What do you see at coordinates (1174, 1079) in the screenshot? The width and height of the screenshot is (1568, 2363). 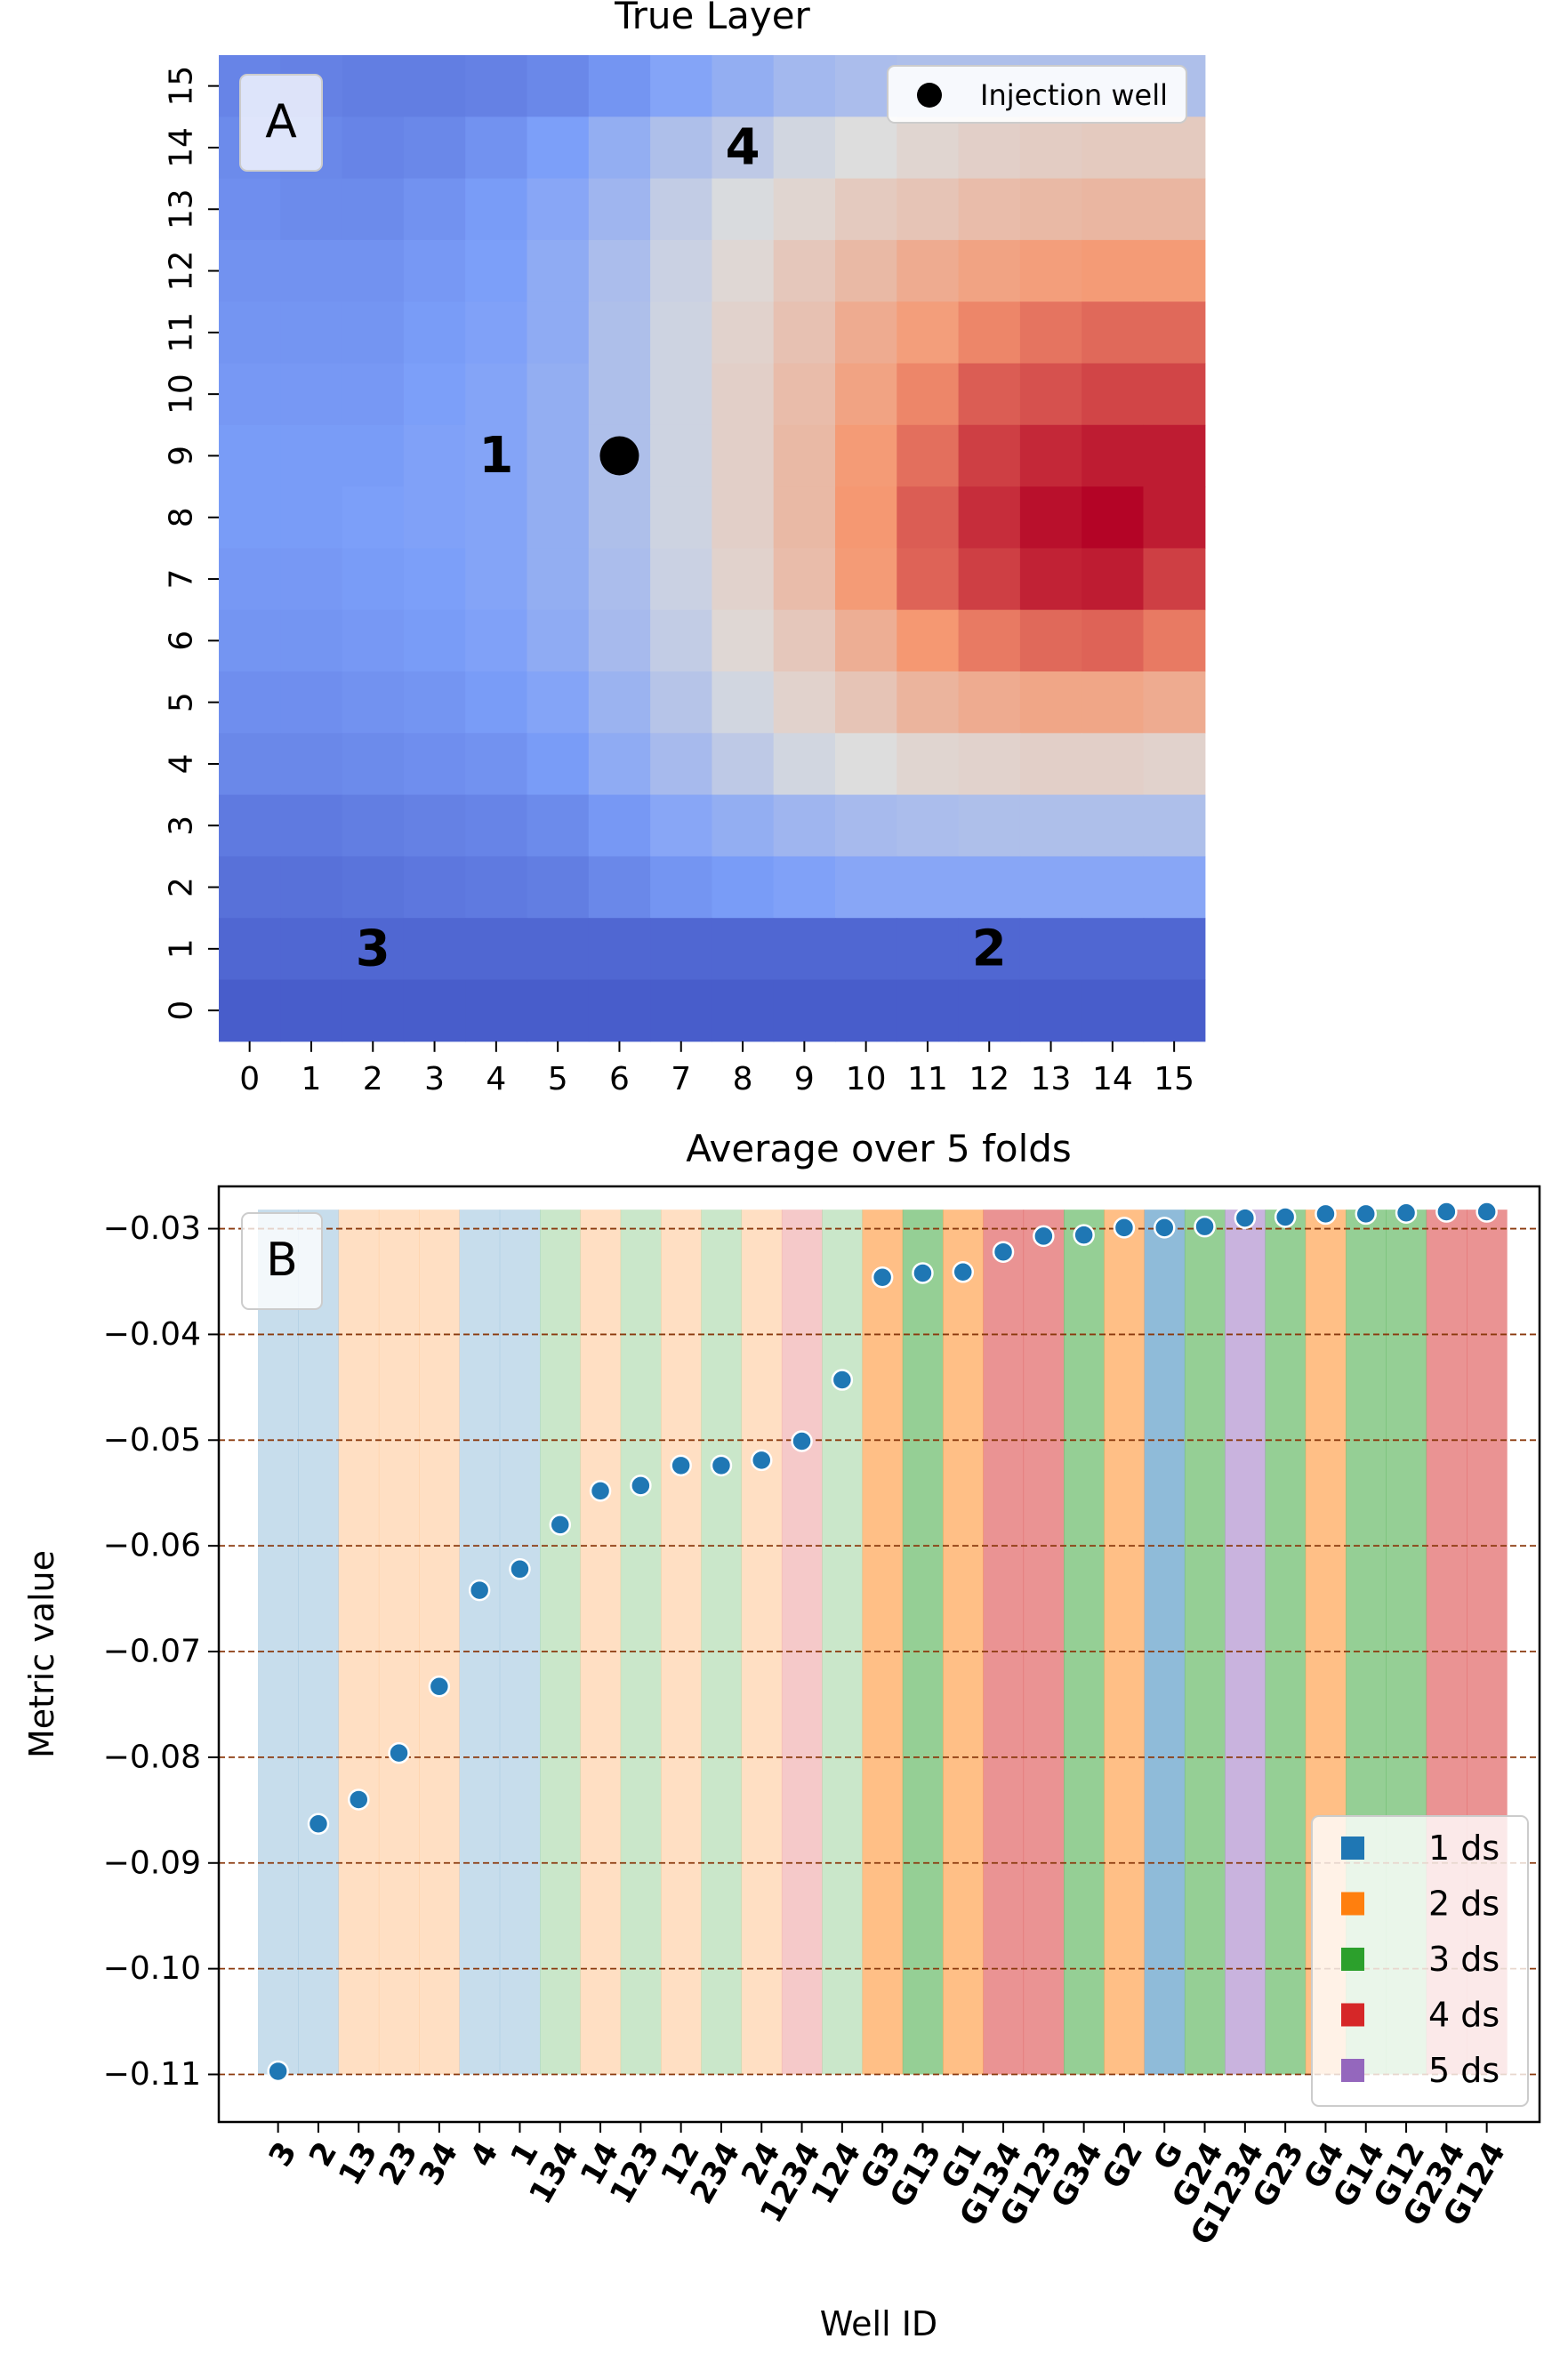 I see `x-tick-label: 15` at bounding box center [1174, 1079].